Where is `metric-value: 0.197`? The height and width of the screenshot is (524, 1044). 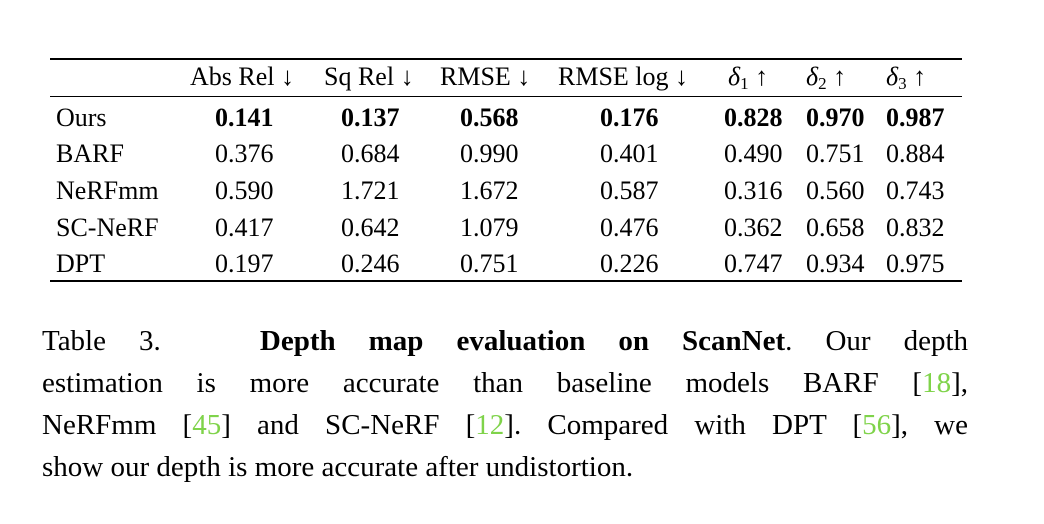
metric-value: 0.197 is located at coordinates (244, 263).